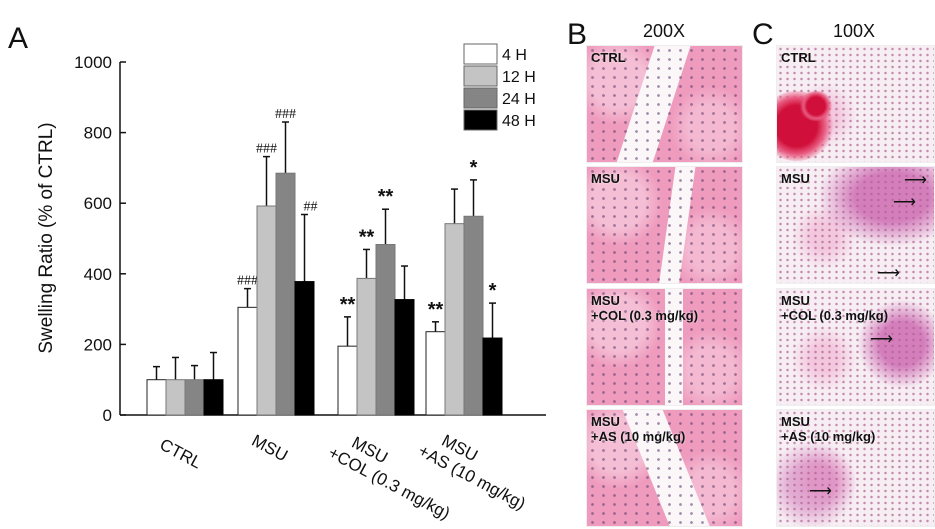 Image resolution: width=935 pixels, height=529 pixels. What do you see at coordinates (519, 99) in the screenshot?
I see `legend-label: 24 H` at bounding box center [519, 99].